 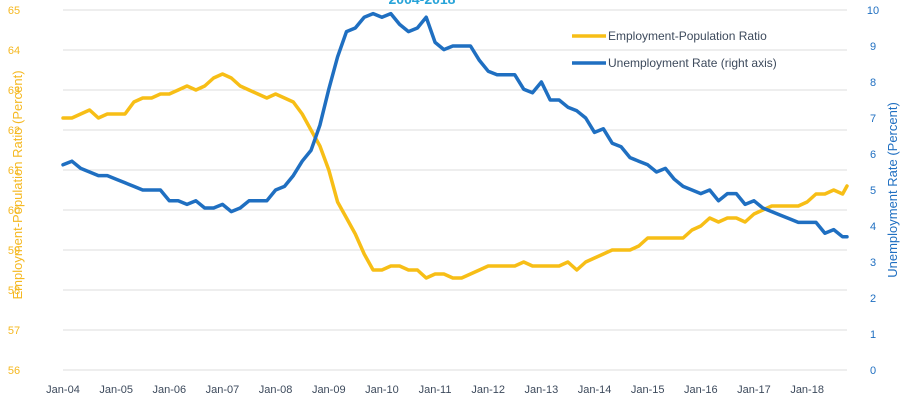 What do you see at coordinates (14, 291) in the screenshot?
I see `left-axis-tick-label: 58` at bounding box center [14, 291].